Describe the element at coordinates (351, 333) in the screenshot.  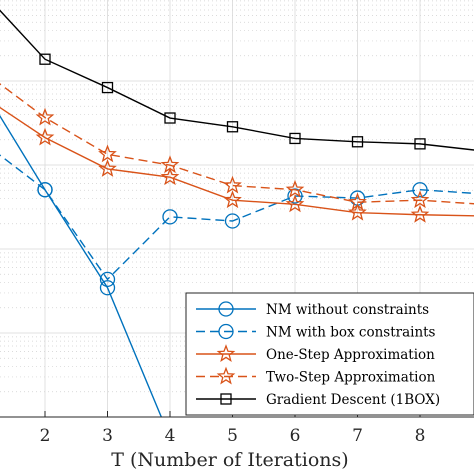
I see `legend-label: NM with box constraints` at that location.